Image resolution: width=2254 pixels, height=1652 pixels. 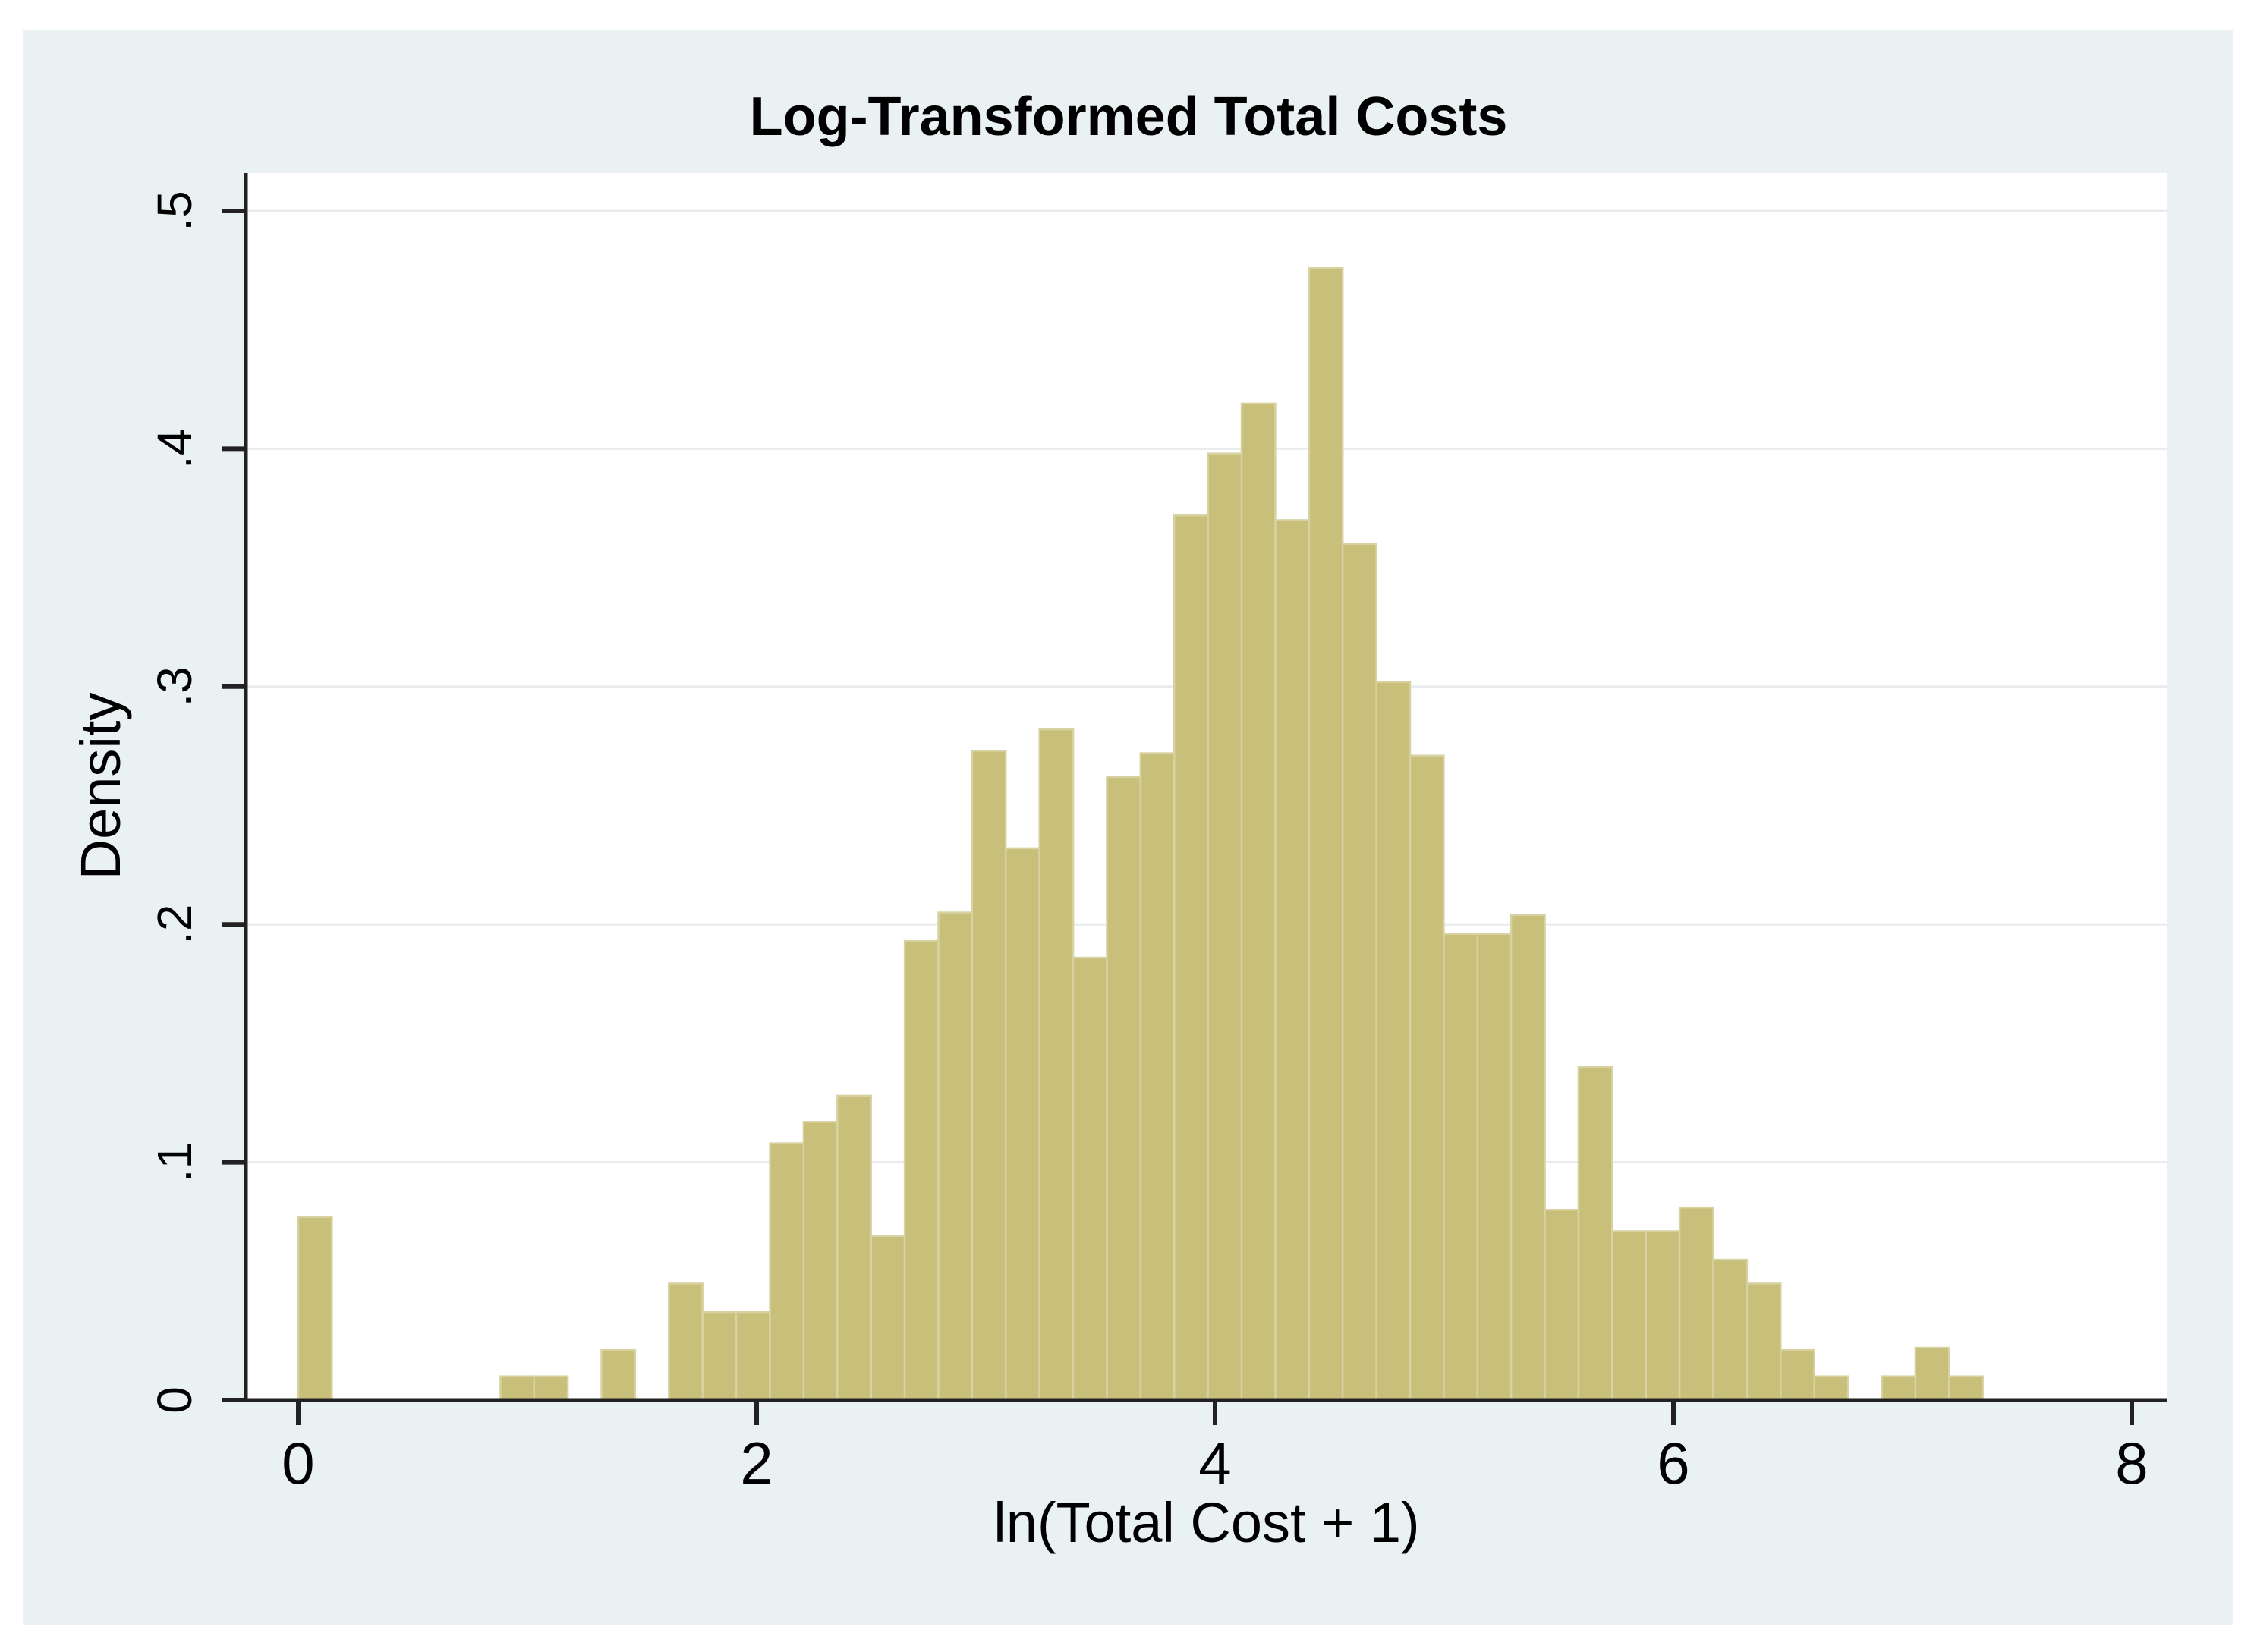 I want to click on x-ticks-group: 0 2 4 6 8, so click(x=1215, y=1448).